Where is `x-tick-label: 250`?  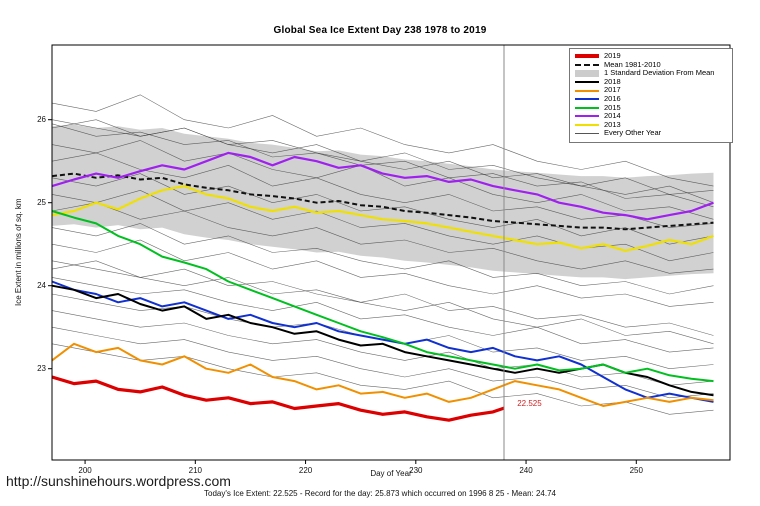 x-tick-label: 250 is located at coordinates (637, 470).